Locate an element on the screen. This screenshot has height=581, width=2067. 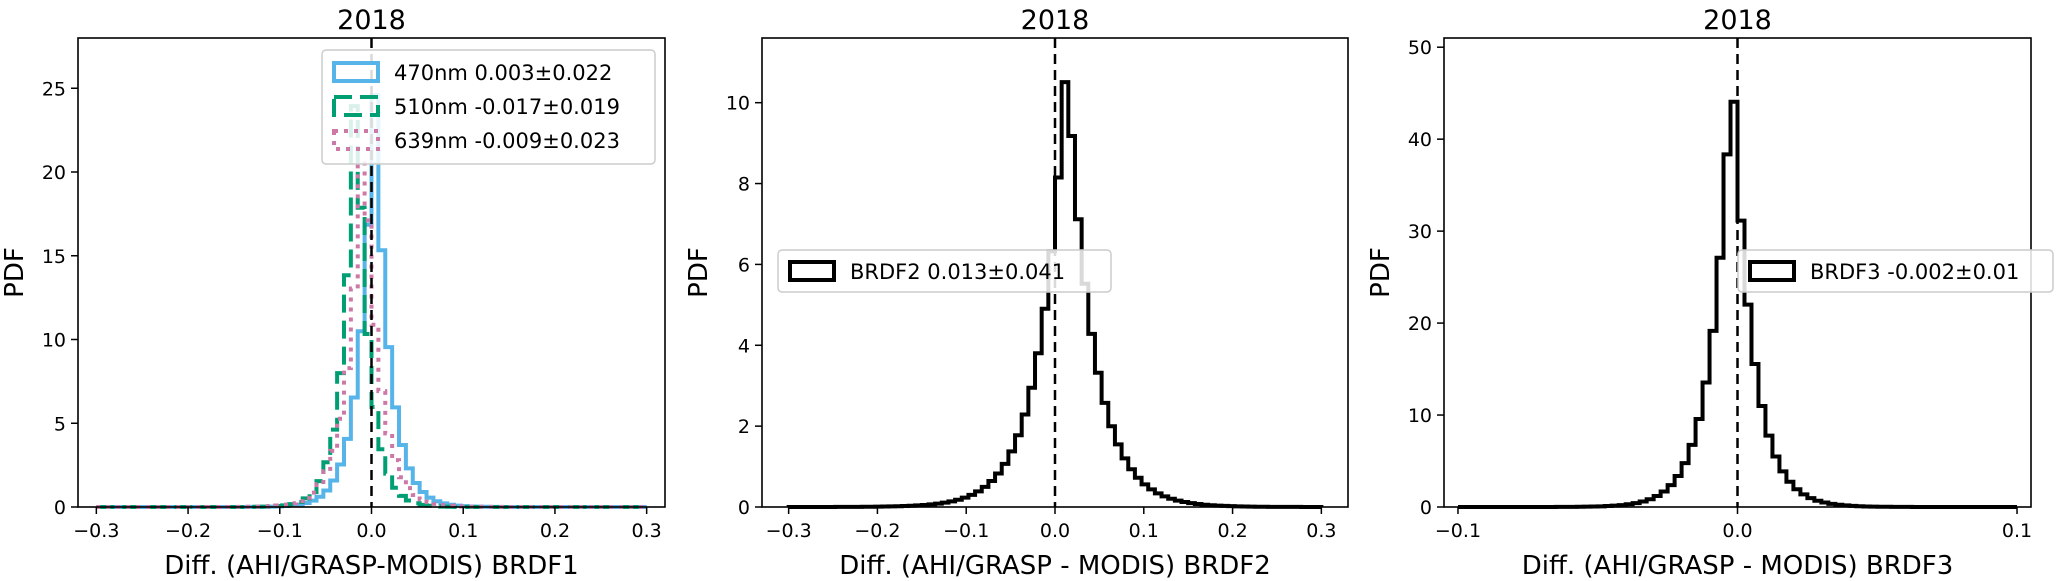
y-tick-label: 15 is located at coordinates (54, 257).